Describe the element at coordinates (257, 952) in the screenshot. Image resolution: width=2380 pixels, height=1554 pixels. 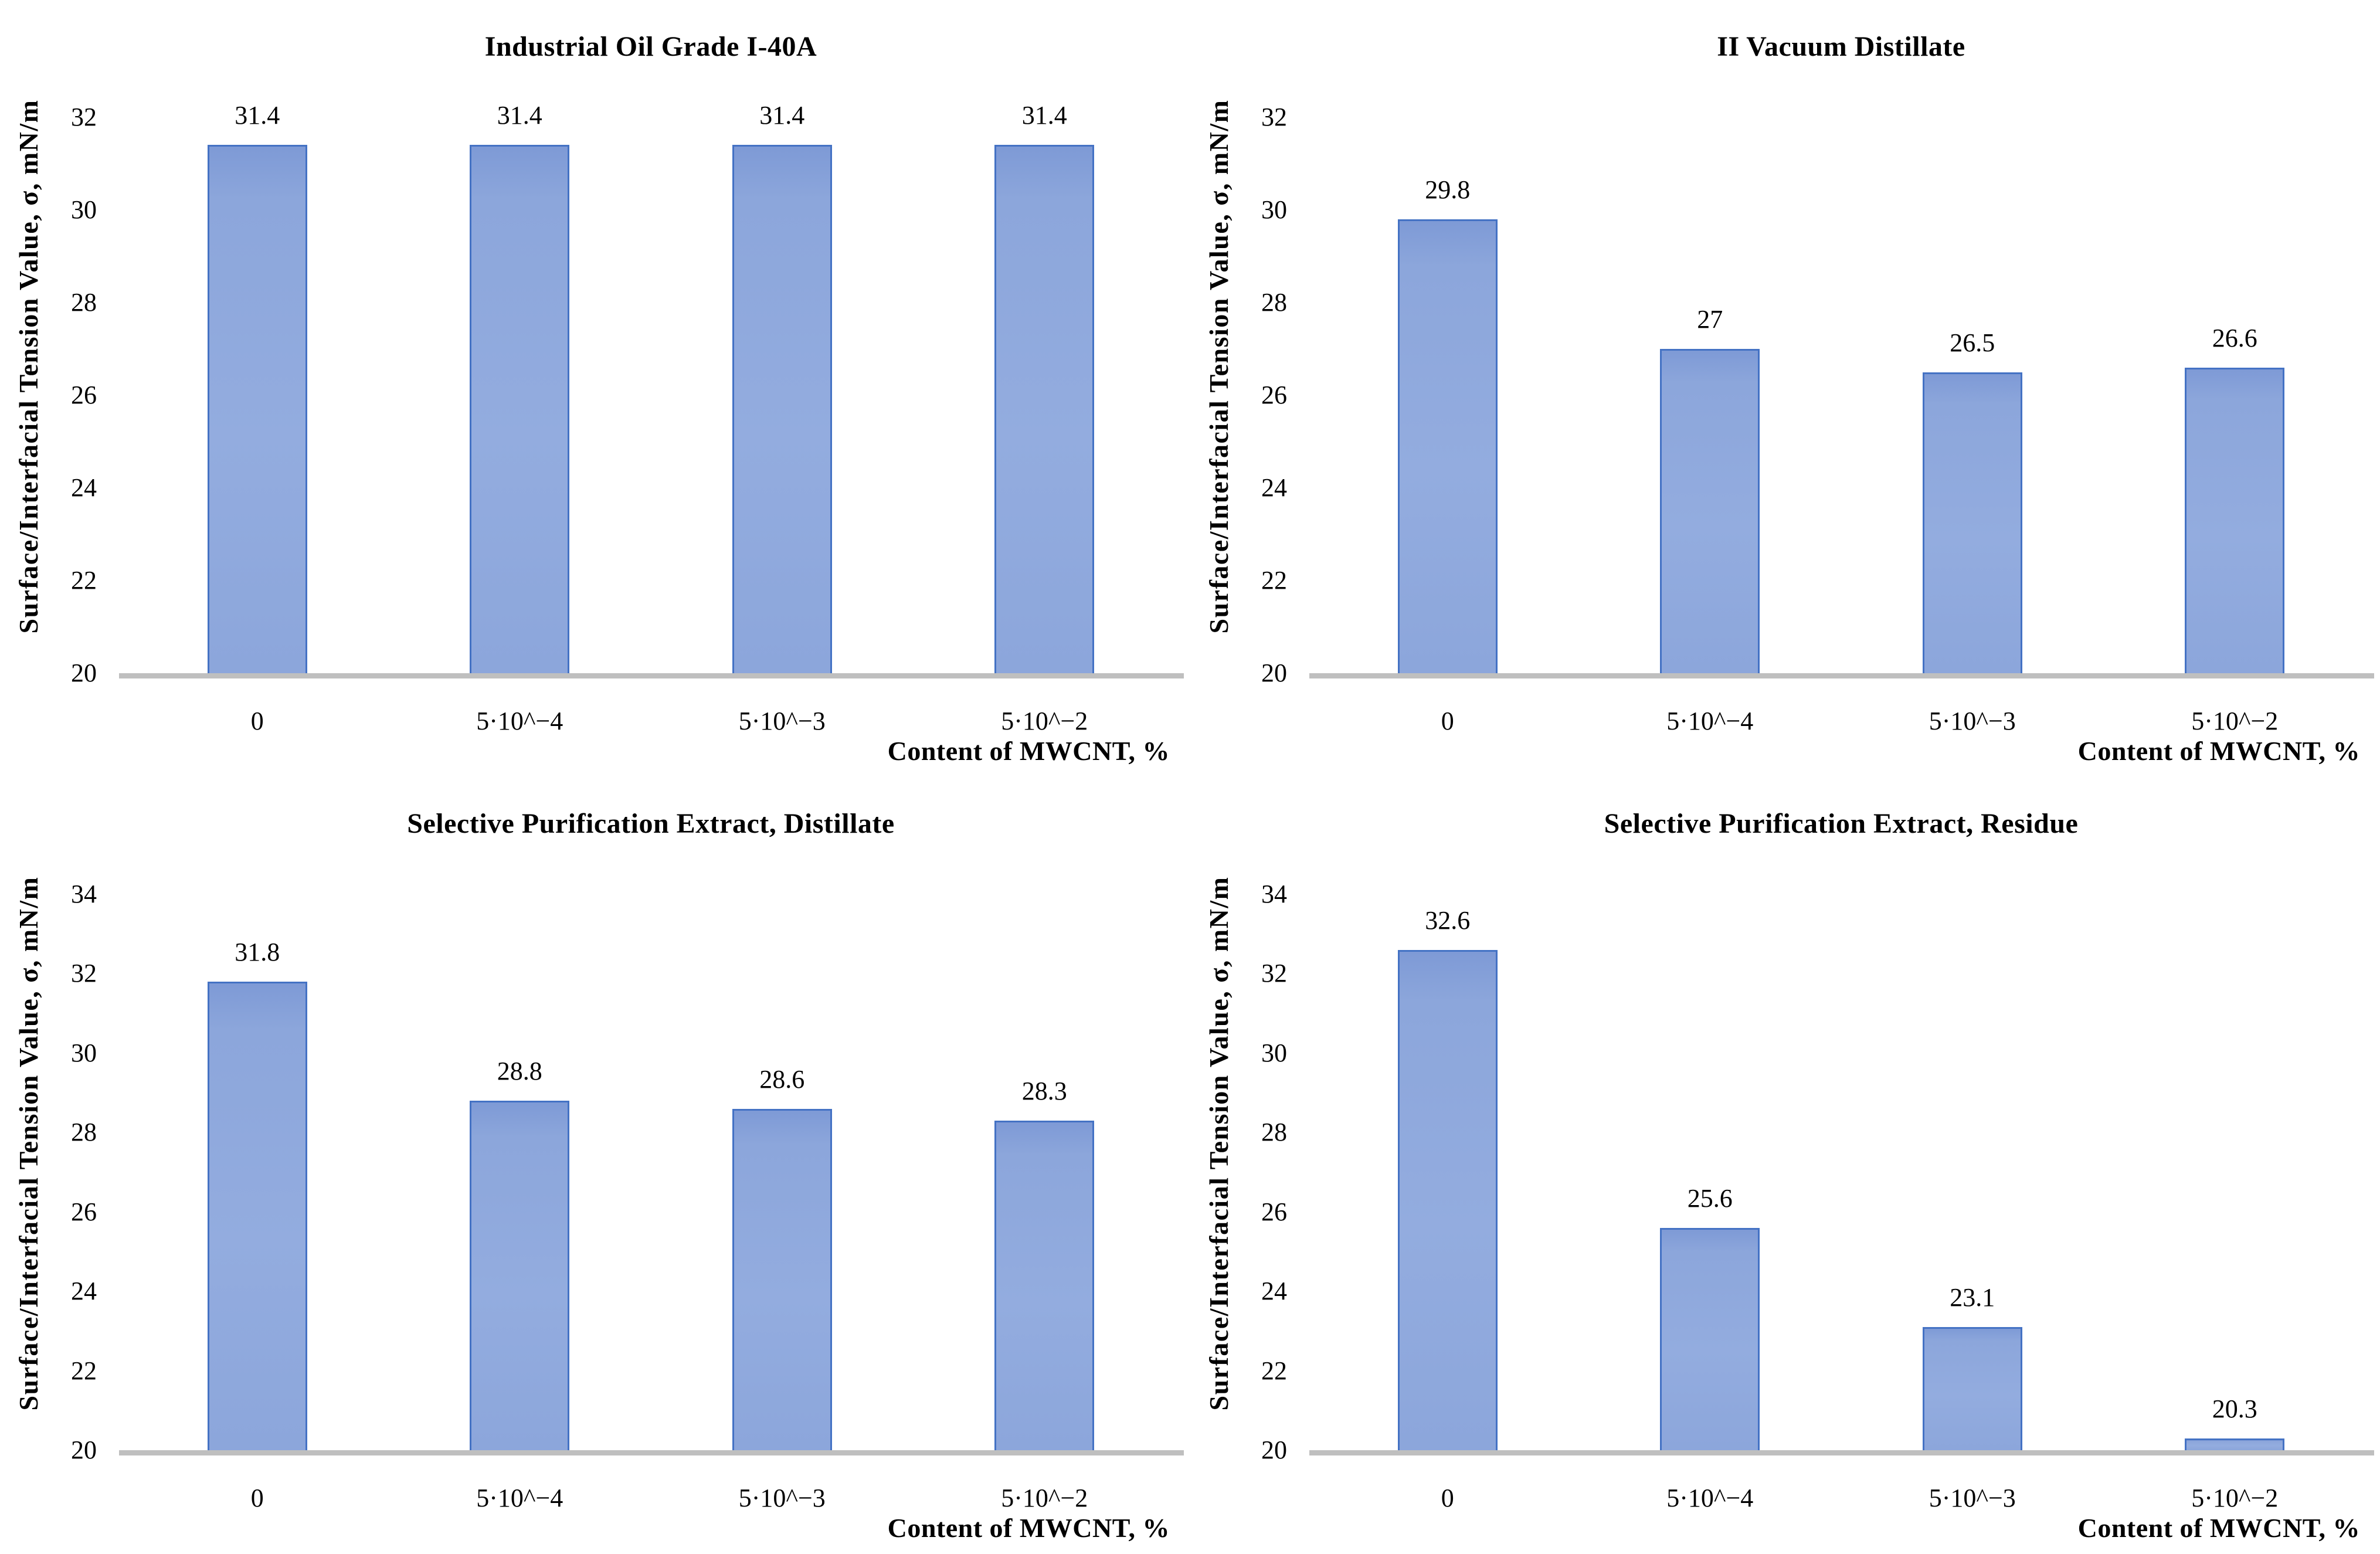
I see `bar-value-label: 31.8` at that location.